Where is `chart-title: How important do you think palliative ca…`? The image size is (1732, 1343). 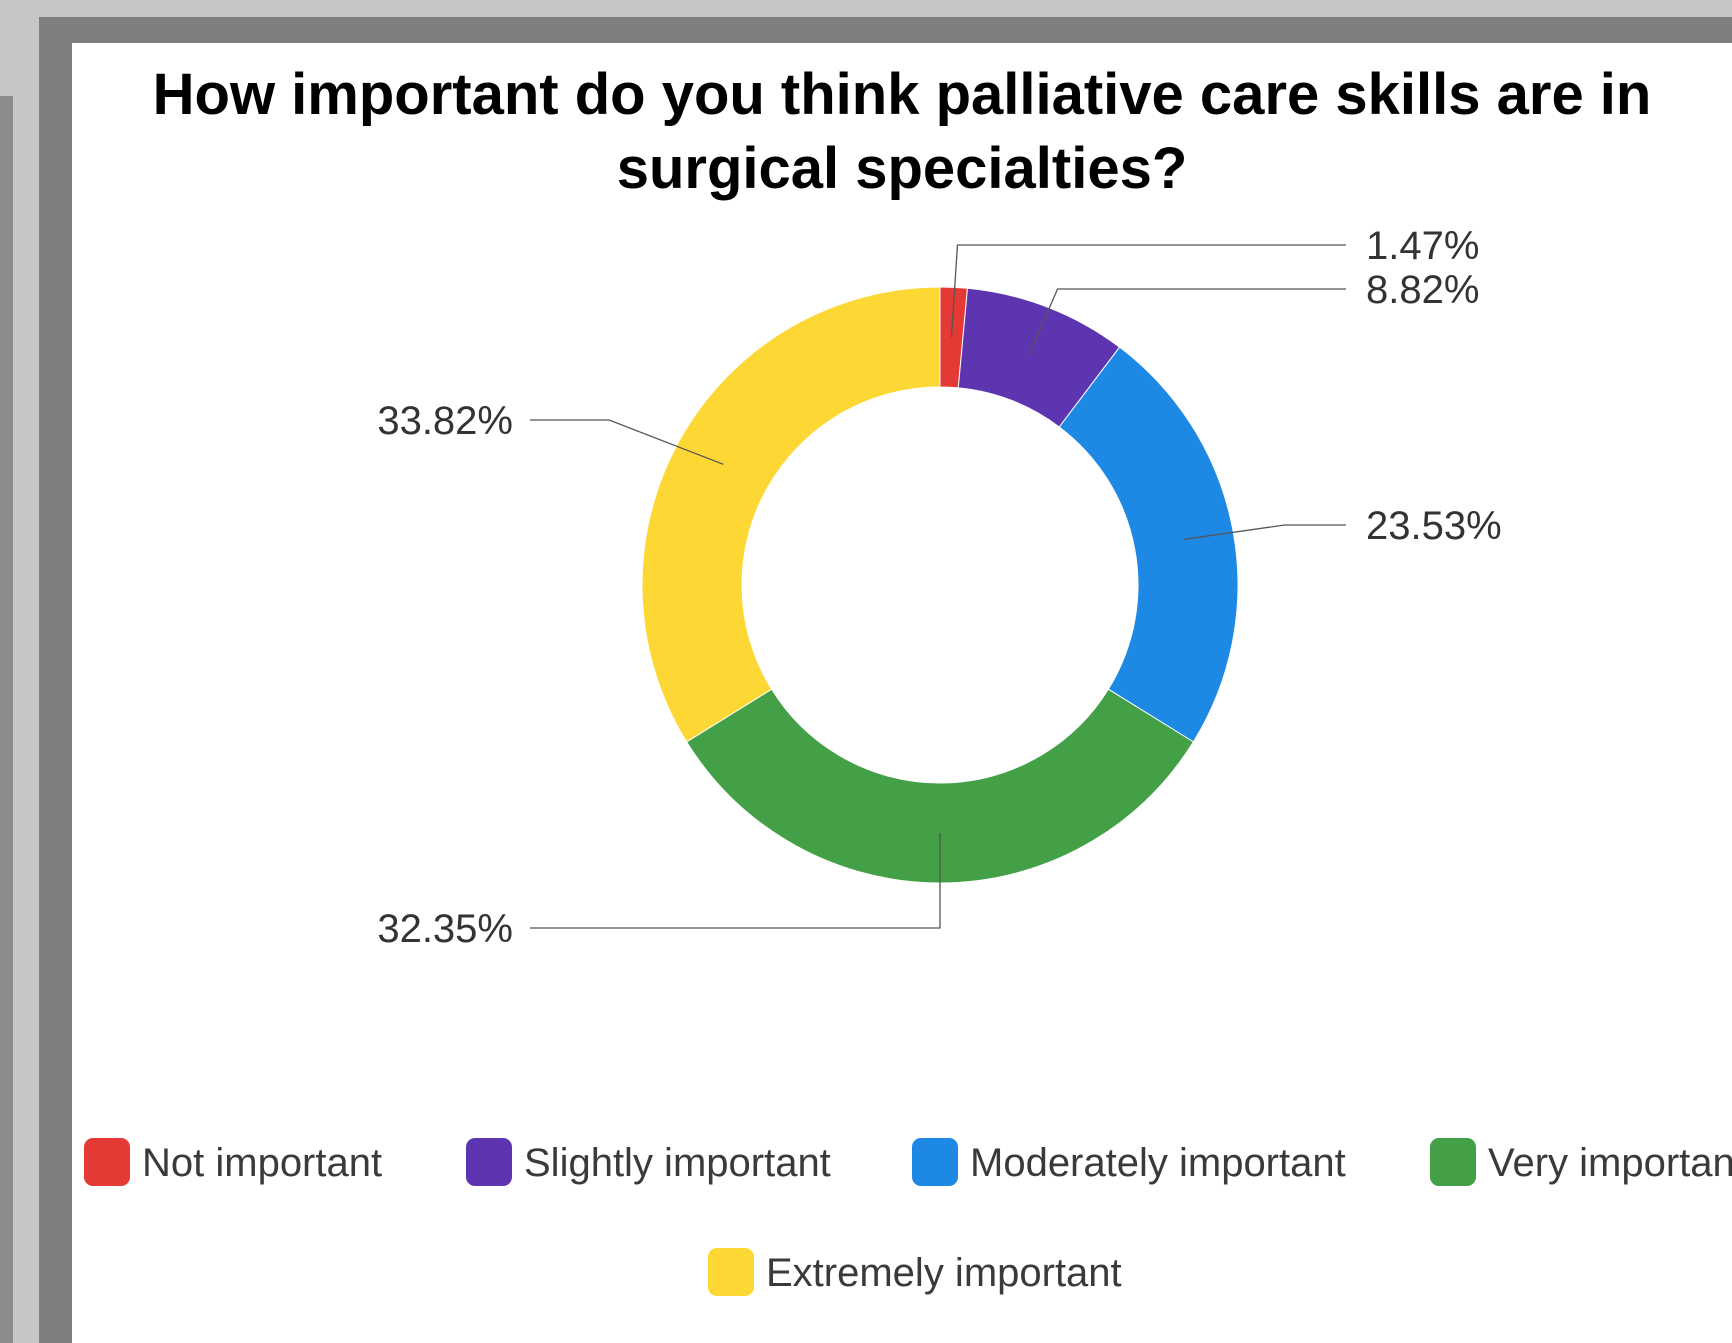 chart-title: How important do you think palliative ca… is located at coordinates (902, 131).